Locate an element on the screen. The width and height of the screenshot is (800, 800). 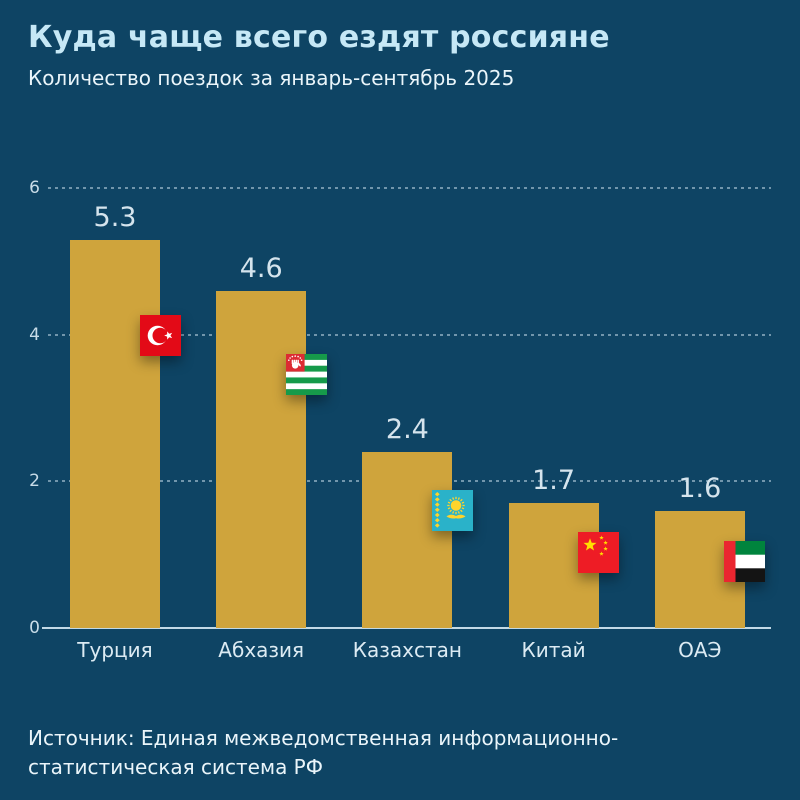
category-label-china: Китай is located at coordinates (553, 650).